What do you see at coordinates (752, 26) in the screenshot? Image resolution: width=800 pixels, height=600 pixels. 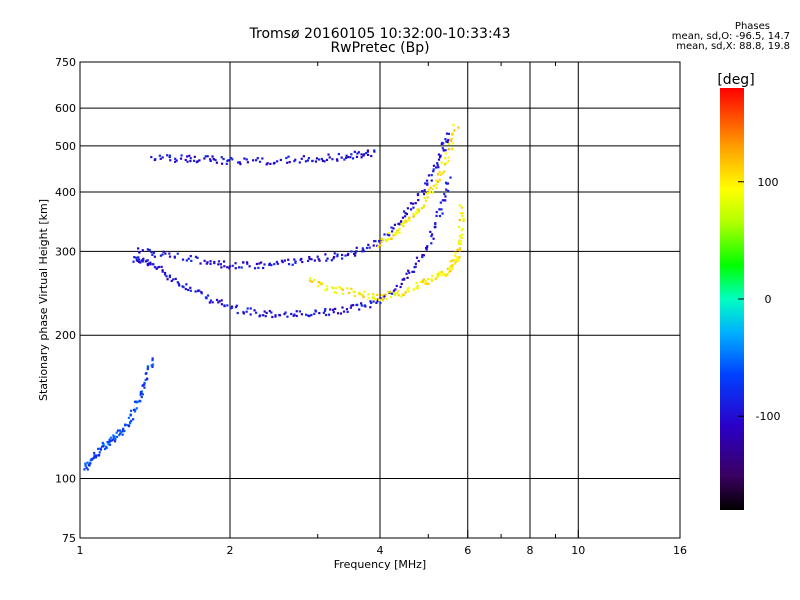 I see `phase-stats-title: Phases` at bounding box center [752, 26].